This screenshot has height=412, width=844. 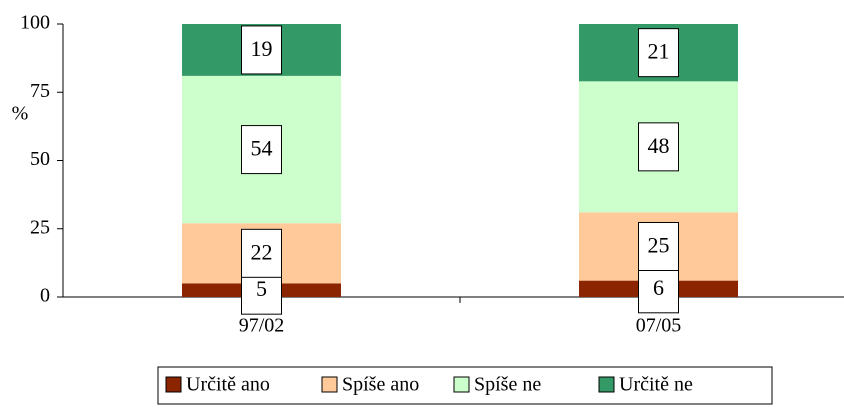 I want to click on x-tick-label: 97/02, so click(x=262, y=326).